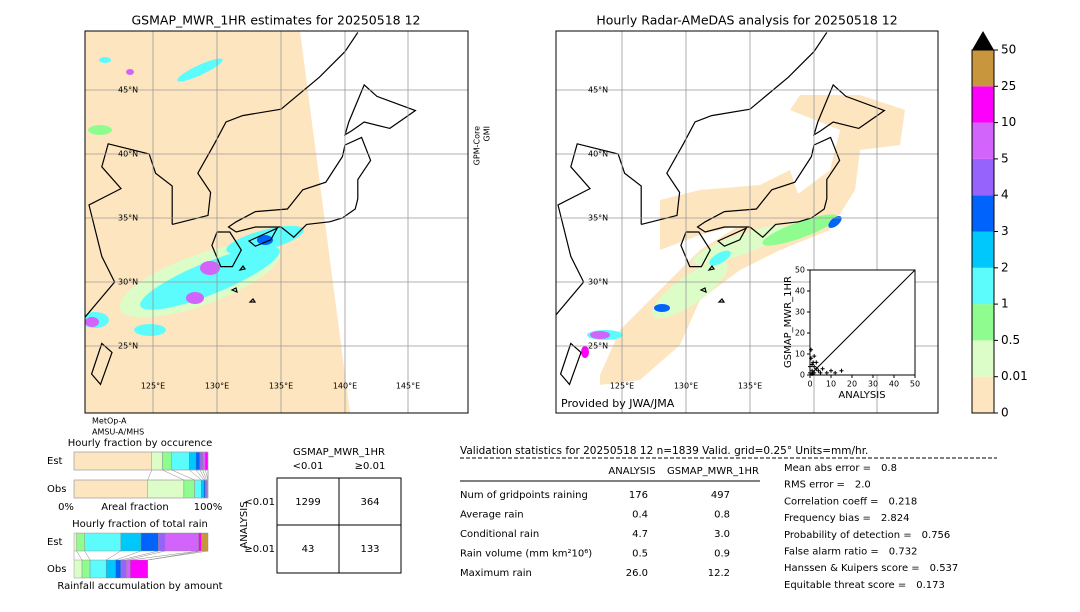  I want to click on row-label: ≥0.01, so click(259, 549).